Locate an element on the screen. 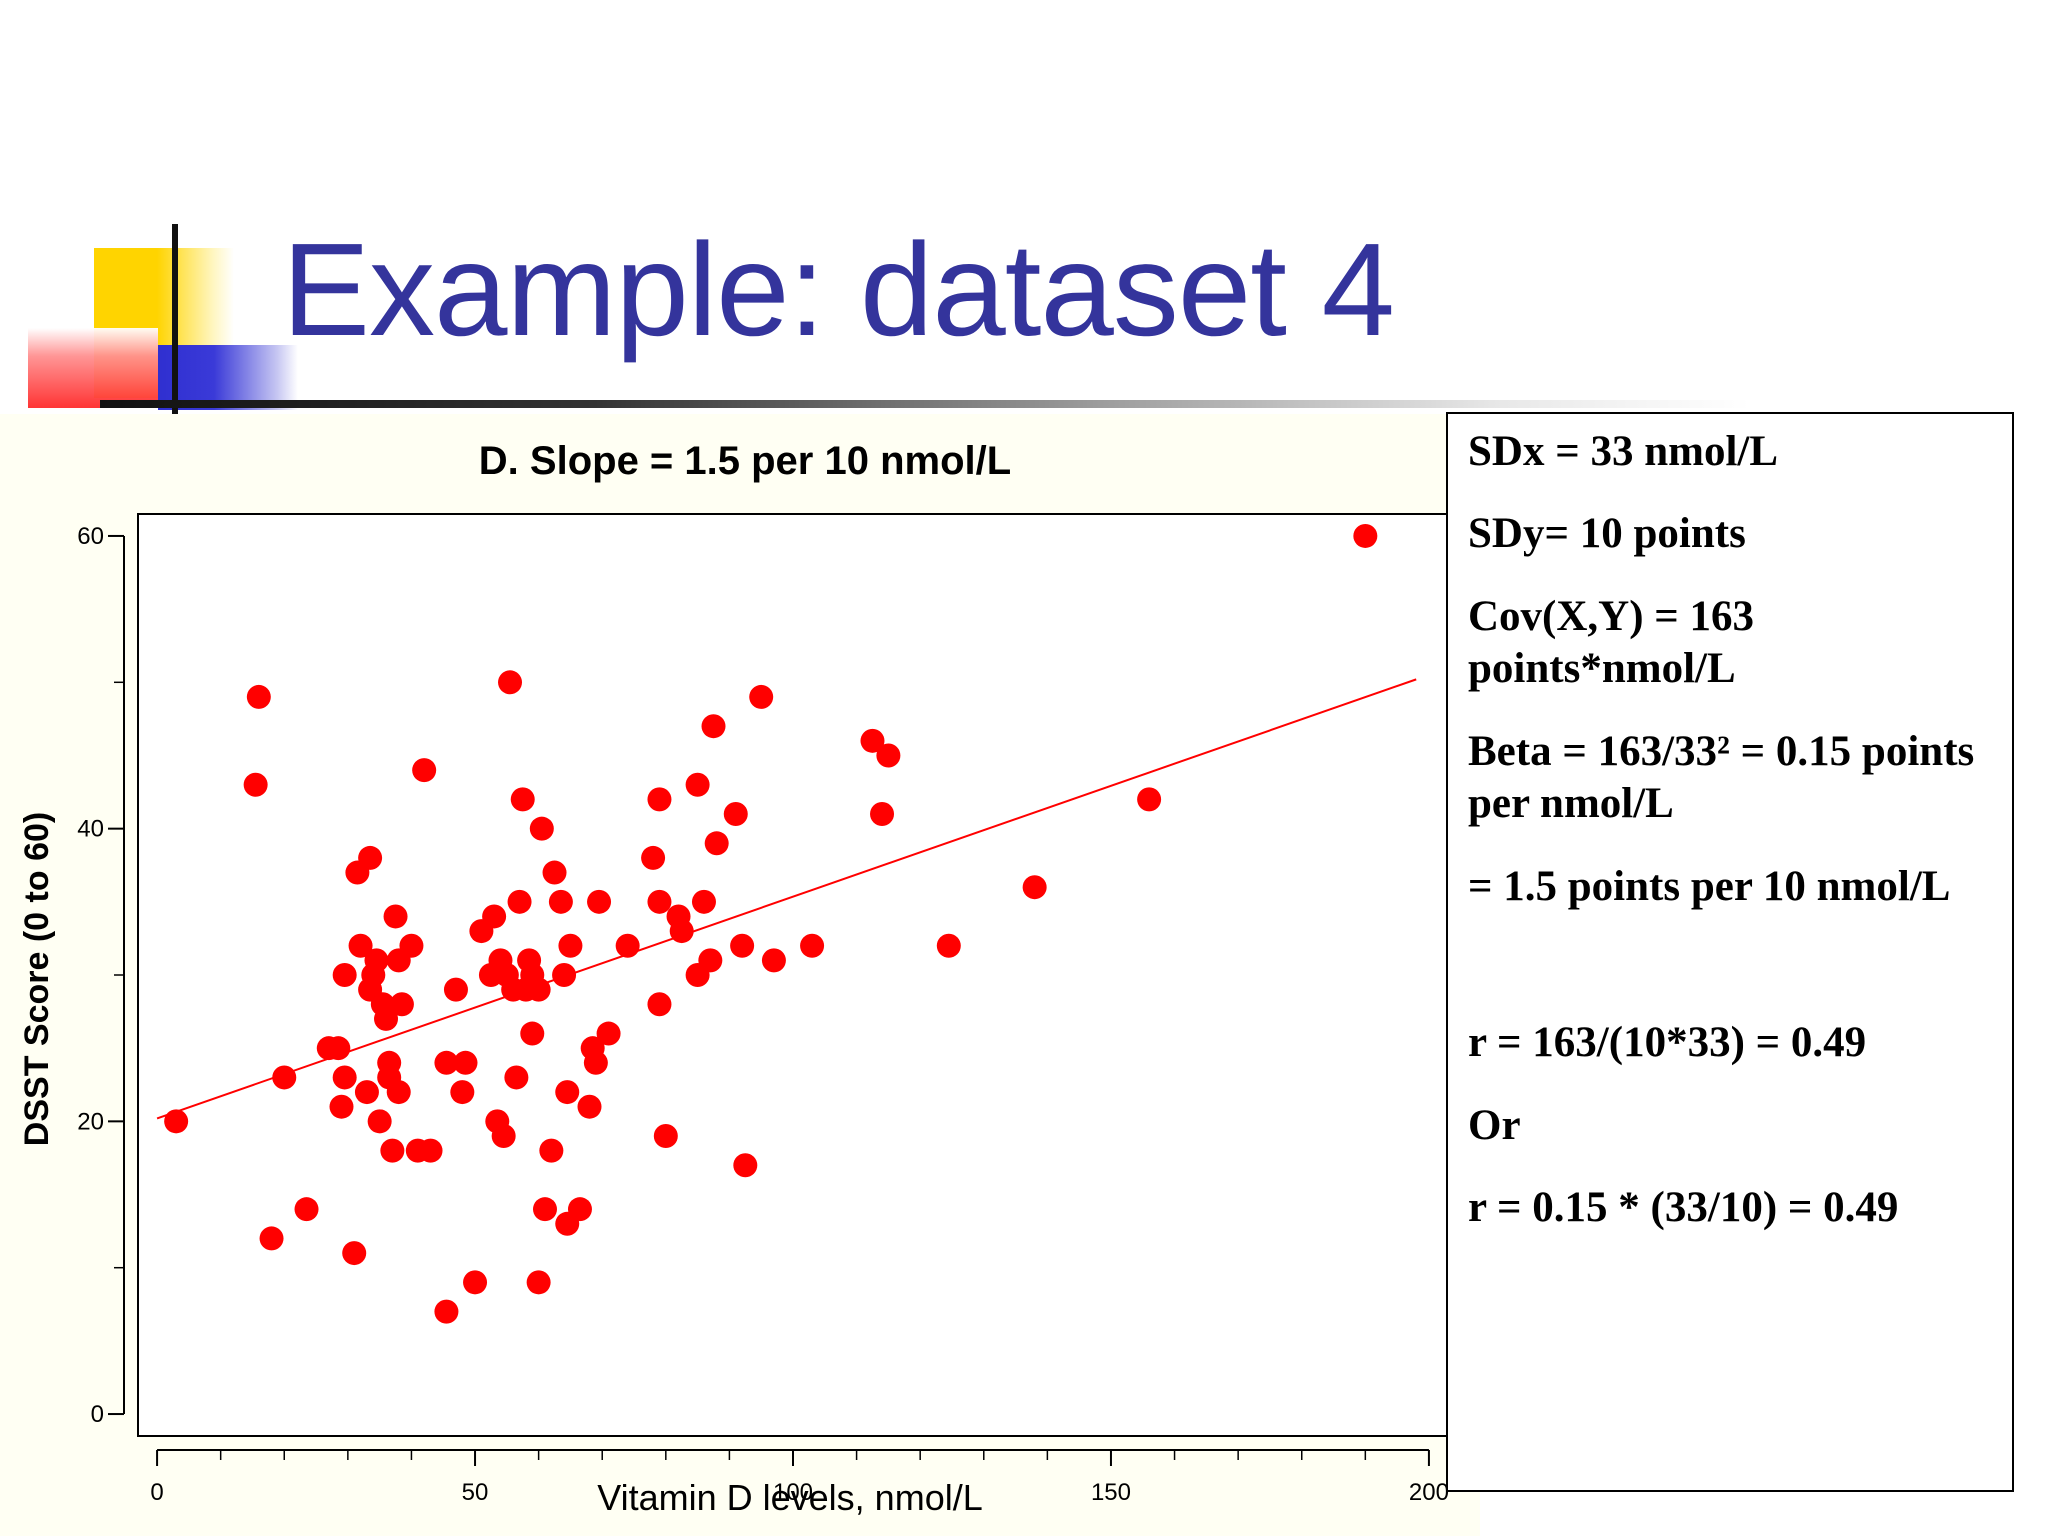 This screenshot has width=2048, height=1536. or-line: Or is located at coordinates (1494, 1125).